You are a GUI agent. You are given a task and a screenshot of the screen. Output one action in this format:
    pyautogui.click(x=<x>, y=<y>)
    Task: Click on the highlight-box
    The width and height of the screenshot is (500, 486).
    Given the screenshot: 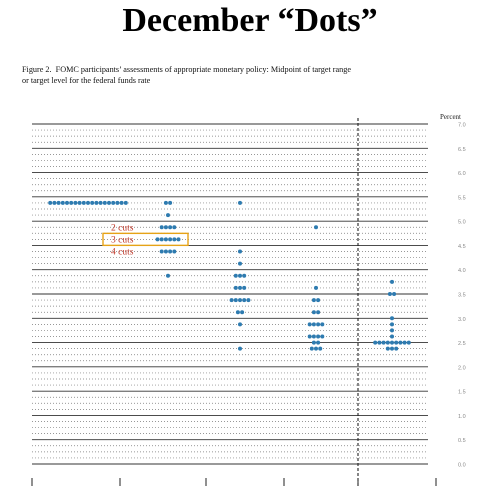 What is the action you would take?
    pyautogui.click(x=145, y=239)
    